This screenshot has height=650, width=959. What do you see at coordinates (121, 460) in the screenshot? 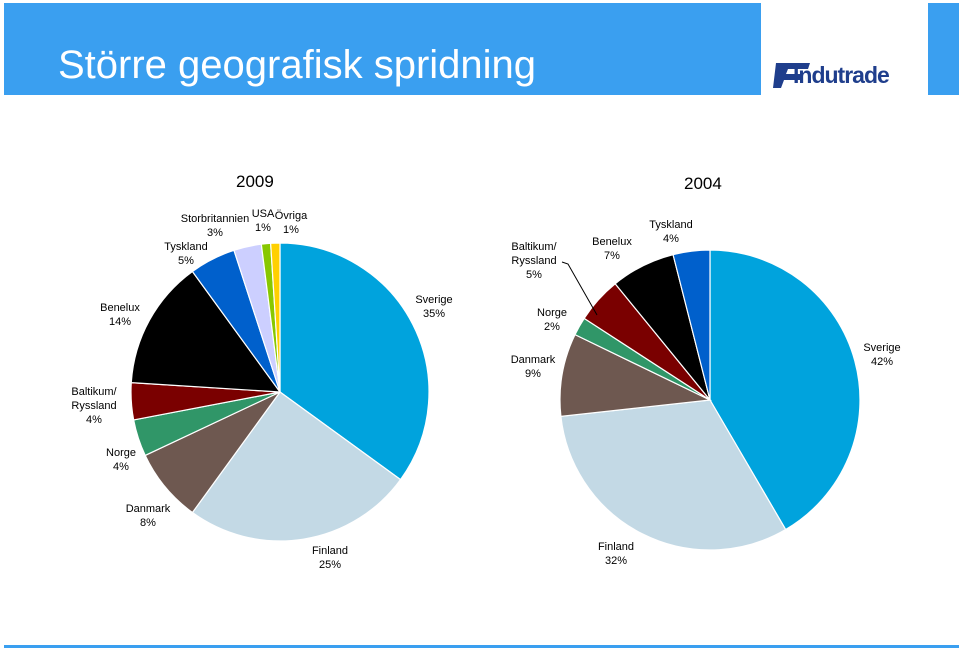
I see `slice-label-2009-norge: Norge 4%` at bounding box center [121, 460].